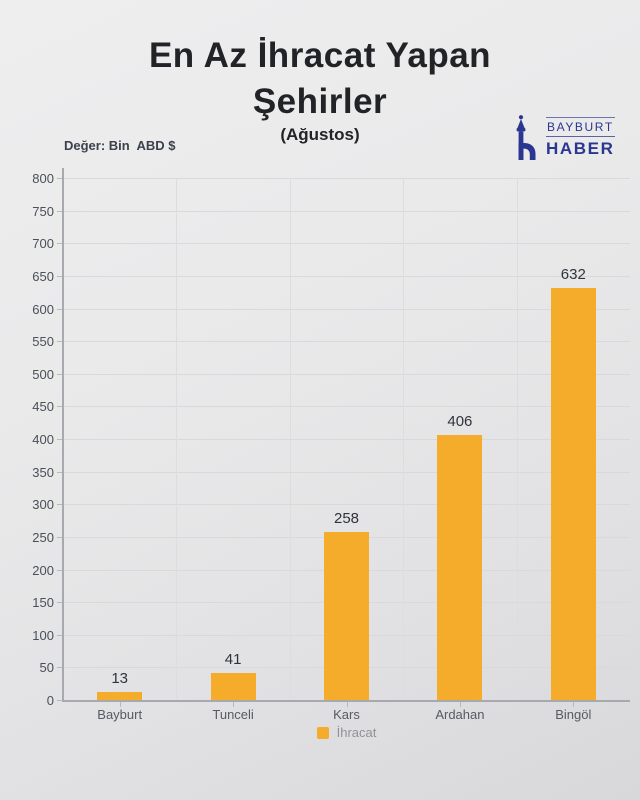 This screenshot has height=800, width=640. Describe the element at coordinates (43, 342) in the screenshot. I see `y-axis-tick-label: 550` at that location.